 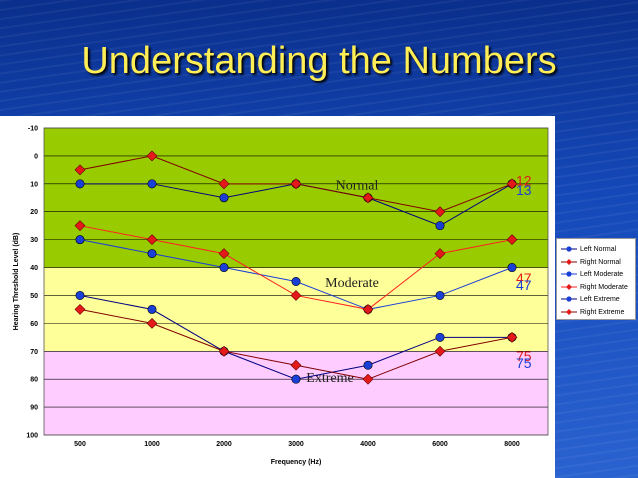 What do you see at coordinates (34, 408) in the screenshot?
I see `y-tick-label: 90` at bounding box center [34, 408].